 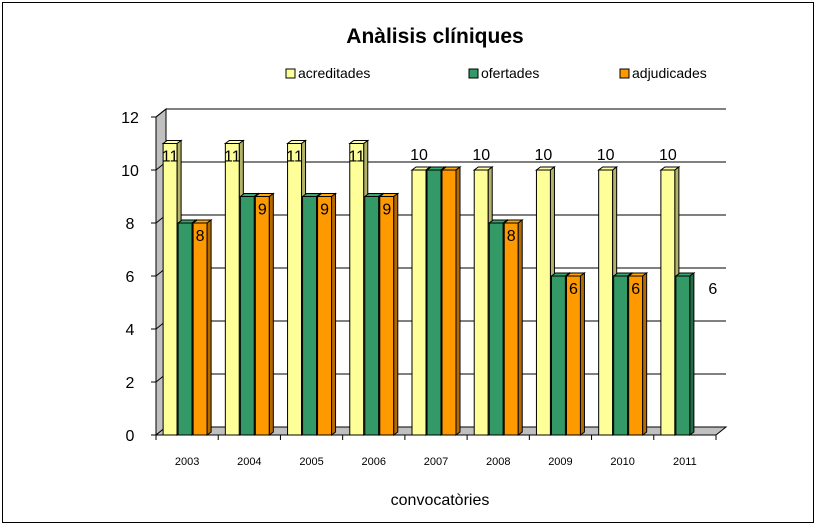 I want to click on x-tick-label: 2010, so click(x=622, y=462).